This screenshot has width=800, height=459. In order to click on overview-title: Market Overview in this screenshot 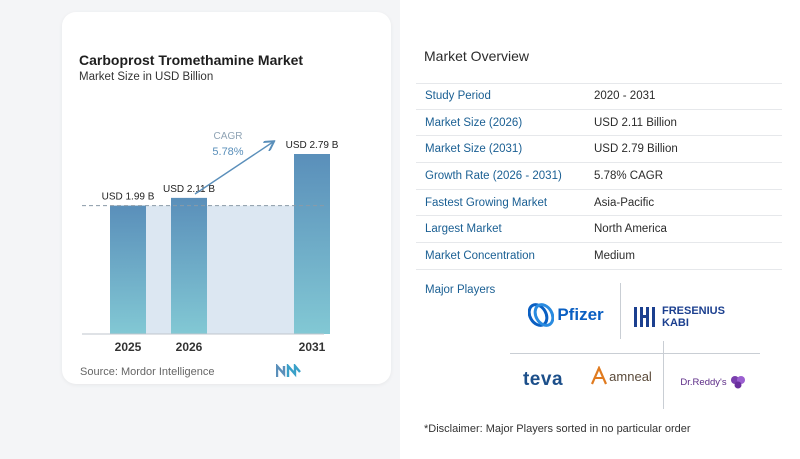, I will do `click(477, 56)`.